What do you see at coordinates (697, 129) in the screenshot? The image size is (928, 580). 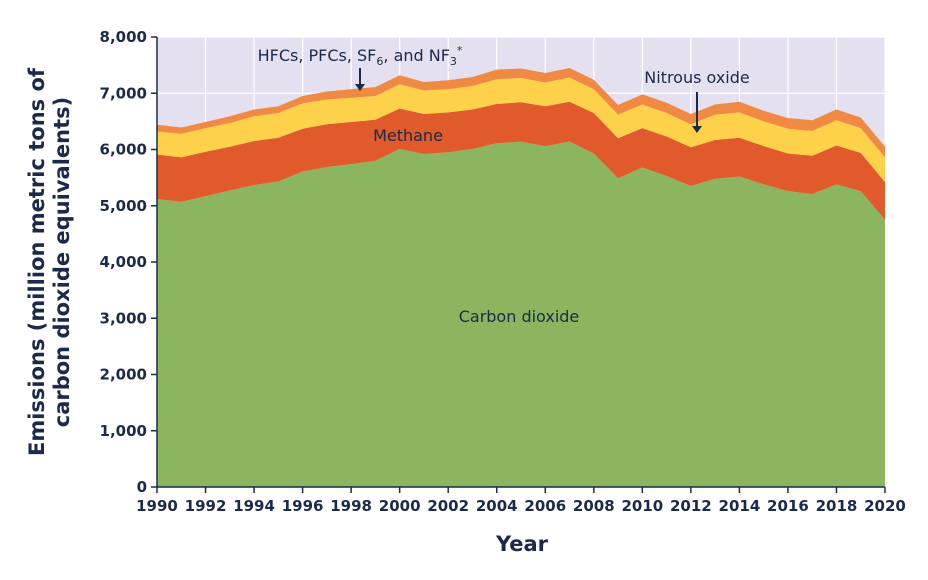 I see `nitrous-arrow-head` at bounding box center [697, 129].